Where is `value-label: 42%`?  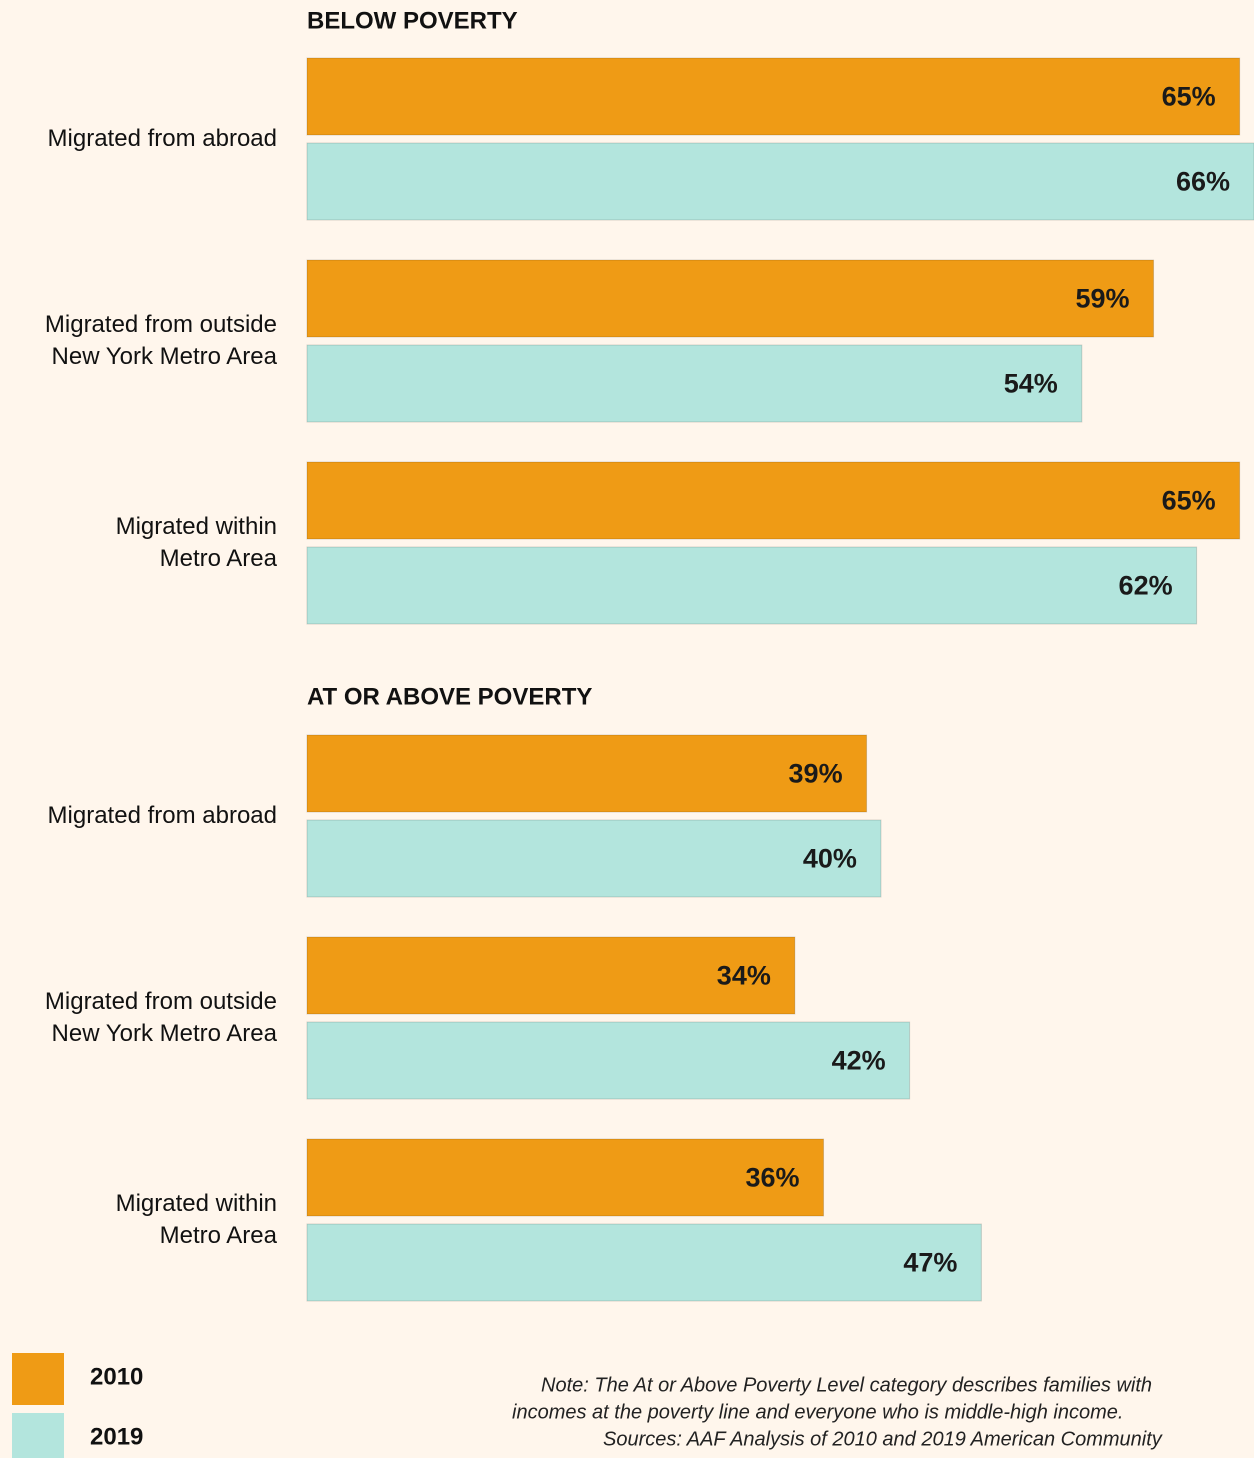 value-label: 42% is located at coordinates (859, 1061).